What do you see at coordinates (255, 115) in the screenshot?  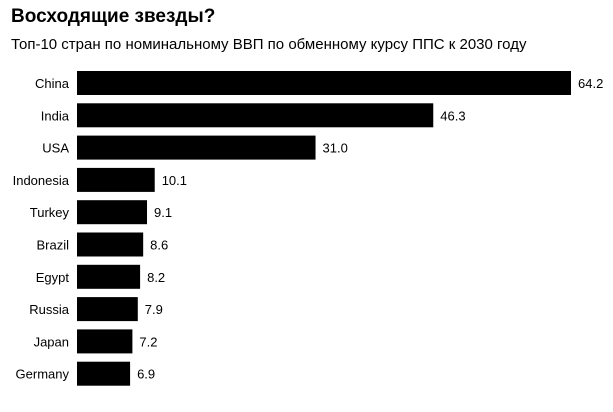 I see `bar-india` at bounding box center [255, 115].